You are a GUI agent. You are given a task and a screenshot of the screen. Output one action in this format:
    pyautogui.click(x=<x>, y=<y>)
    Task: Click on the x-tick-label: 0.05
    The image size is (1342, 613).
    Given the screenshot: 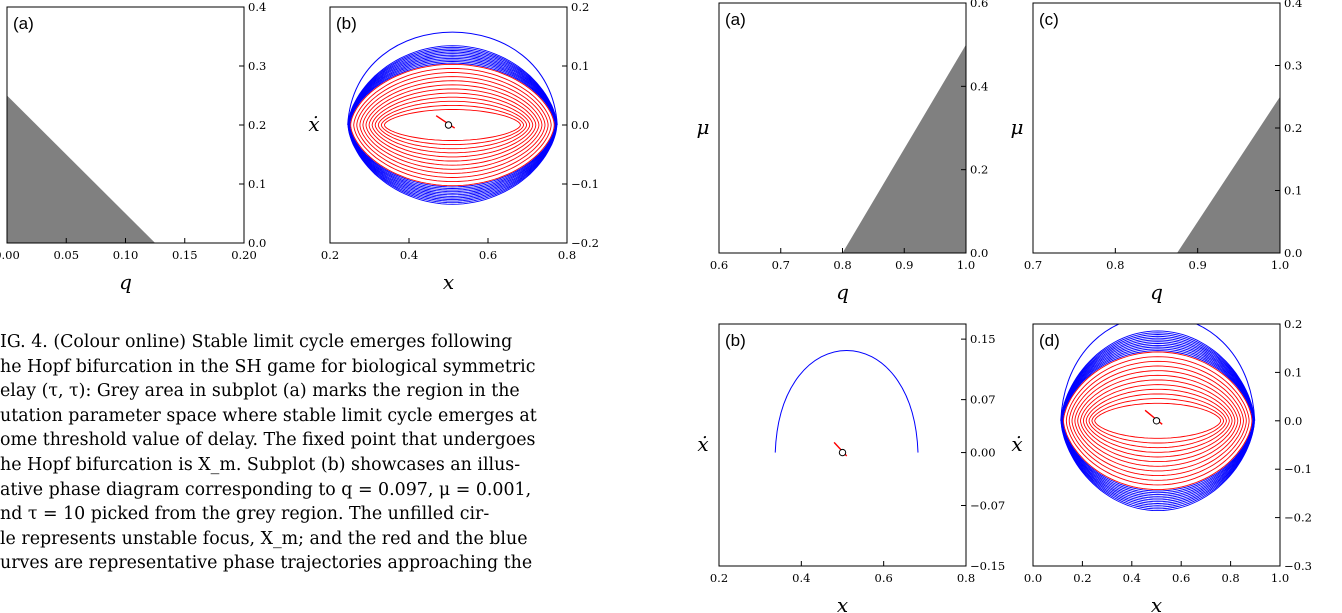 What is the action you would take?
    pyautogui.click(x=66, y=255)
    